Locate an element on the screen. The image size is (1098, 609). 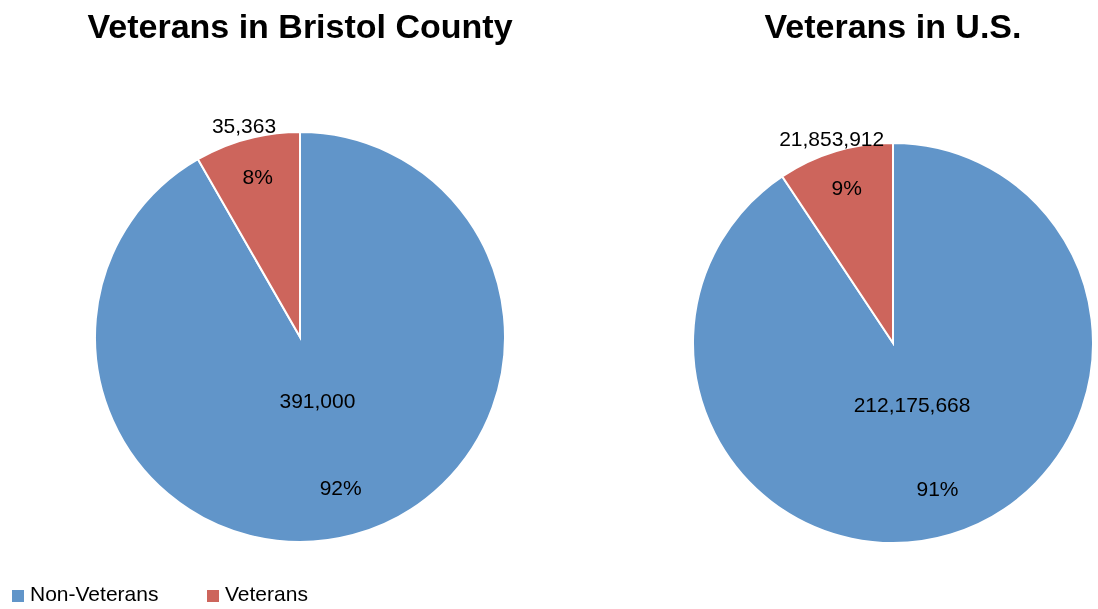
text: 9% is located at coordinates (846, 188).